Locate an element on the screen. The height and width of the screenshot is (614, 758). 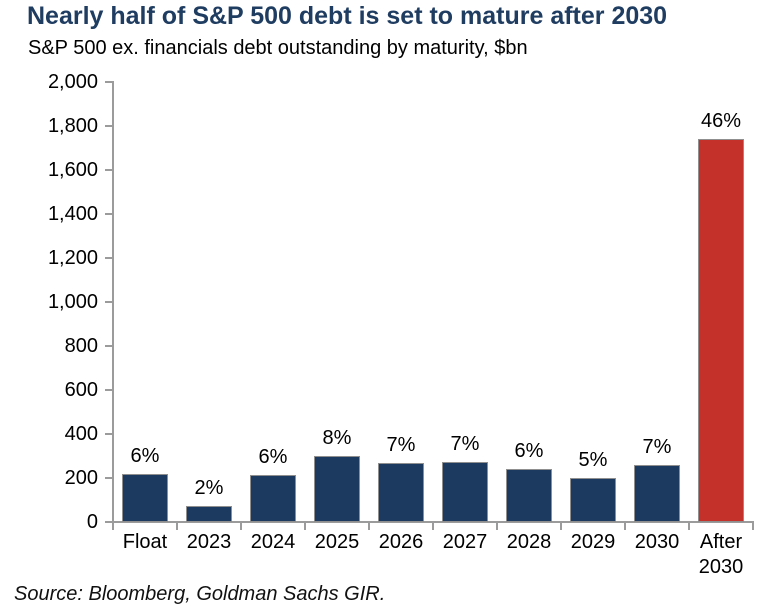
y-tick-label: 600 is located at coordinates (81, 390).